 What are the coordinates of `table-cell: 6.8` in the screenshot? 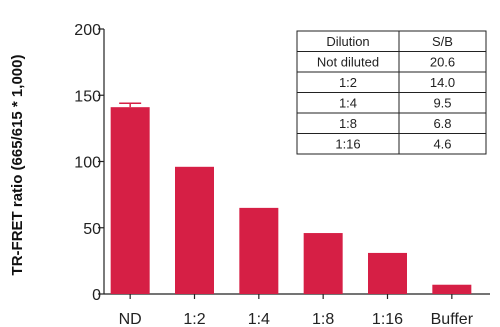 It's located at (442, 123).